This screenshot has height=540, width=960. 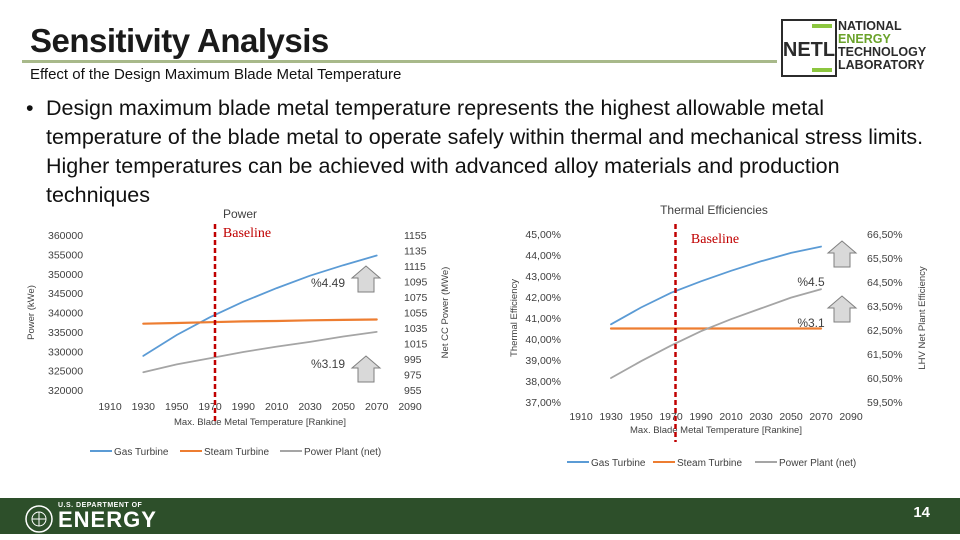 I want to click on netl-logo-line-1: NATIONAL, so click(x=870, y=26).